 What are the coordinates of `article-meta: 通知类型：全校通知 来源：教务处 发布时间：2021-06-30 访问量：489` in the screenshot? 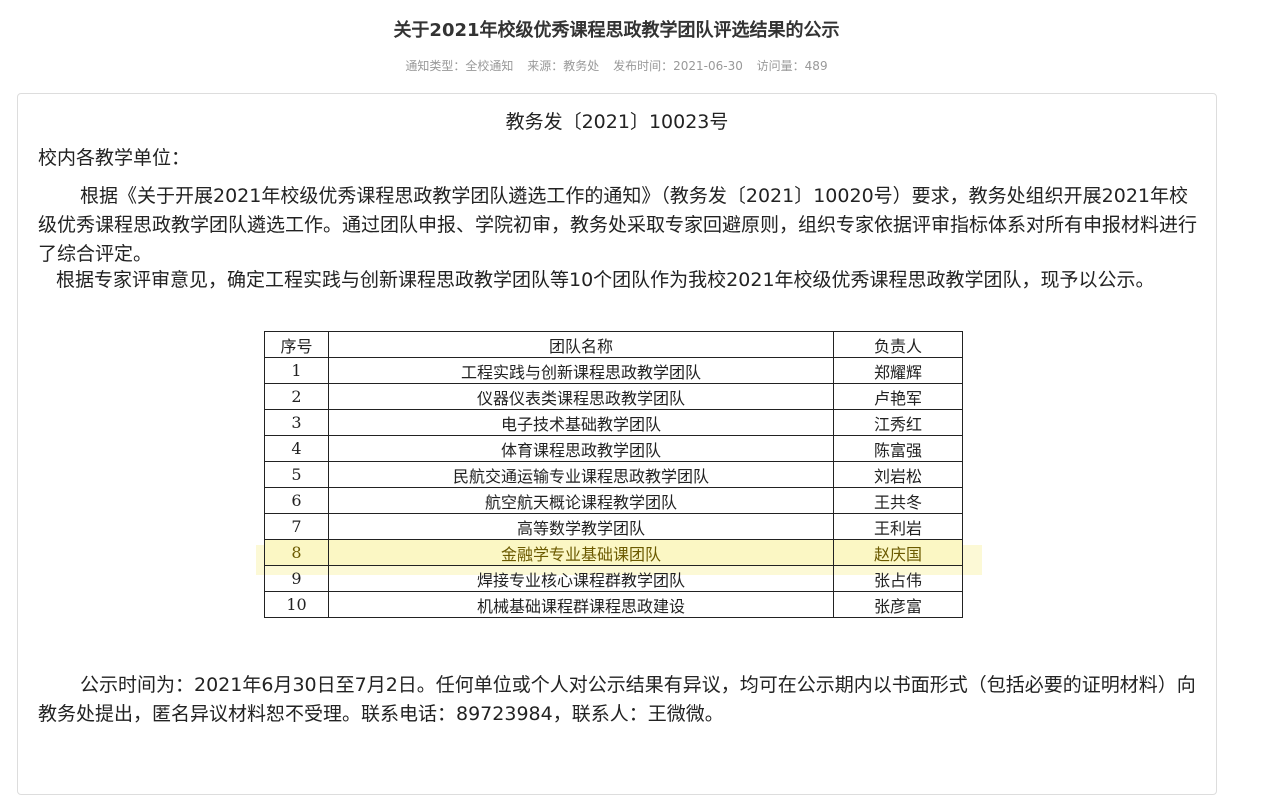 It's located at (616, 65).